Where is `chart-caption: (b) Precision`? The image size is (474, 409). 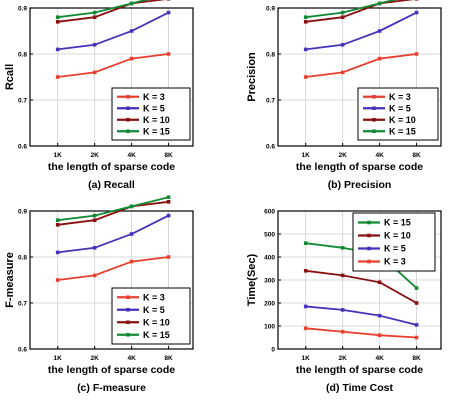 chart-caption: (b) Precision is located at coordinates (360, 185).